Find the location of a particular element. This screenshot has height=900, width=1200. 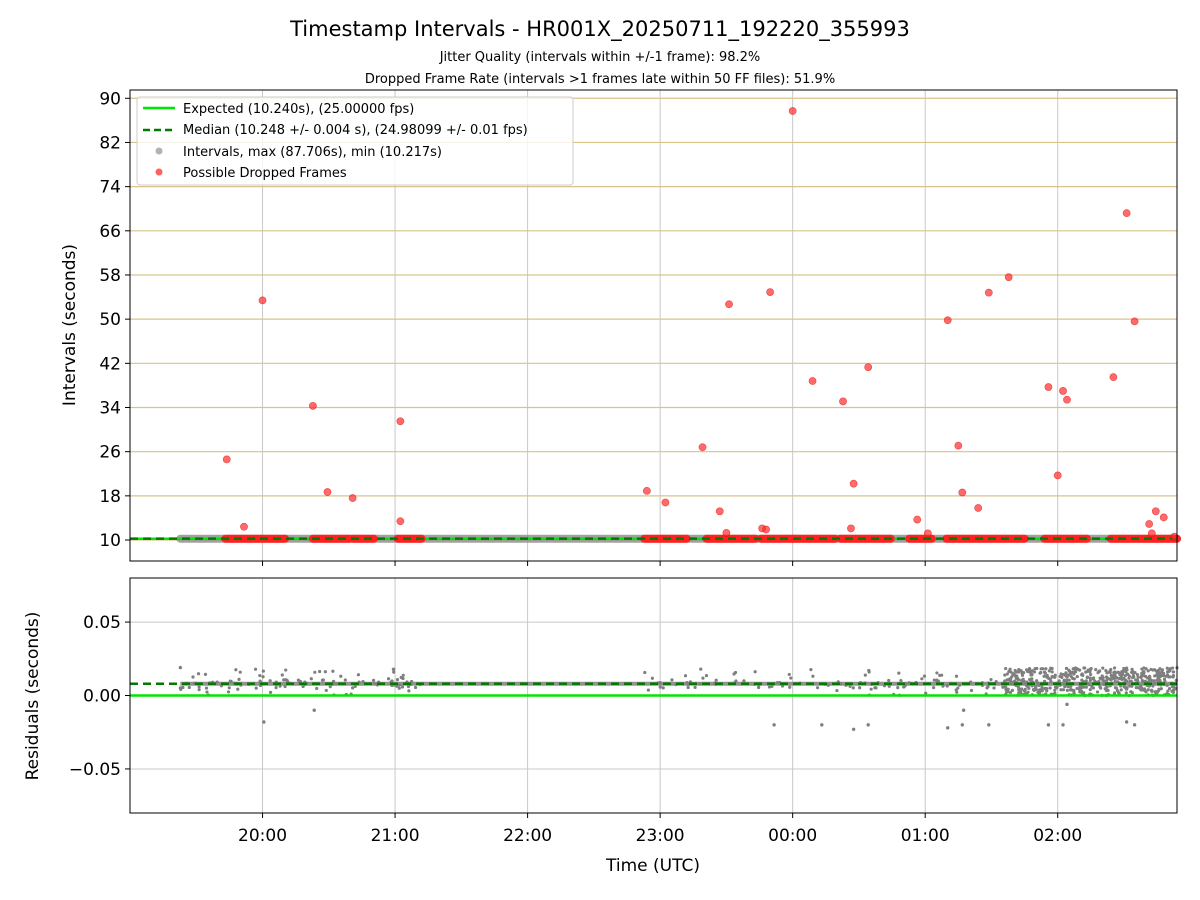

x-tick-label: 00:00 is located at coordinates (792, 836).